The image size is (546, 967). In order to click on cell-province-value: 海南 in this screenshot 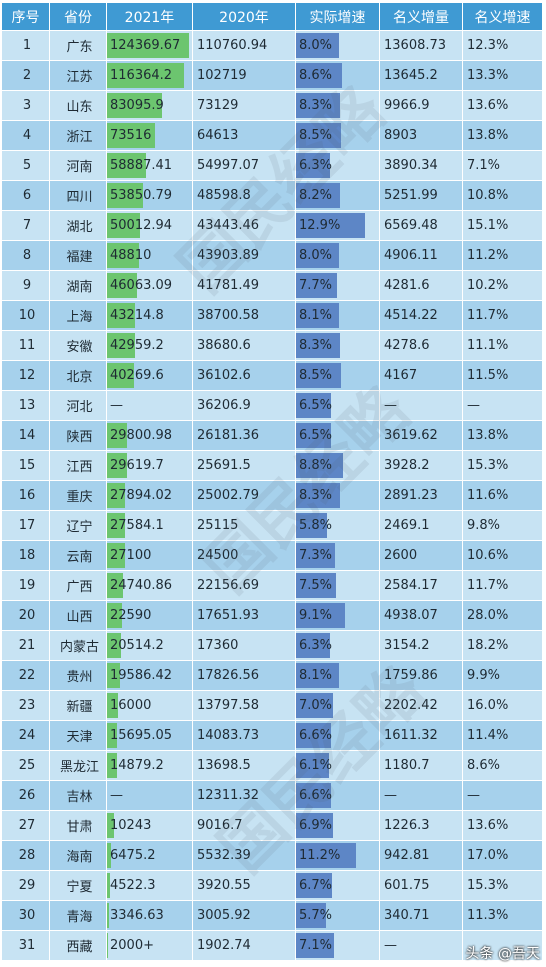, I will do `click(79, 857)`.